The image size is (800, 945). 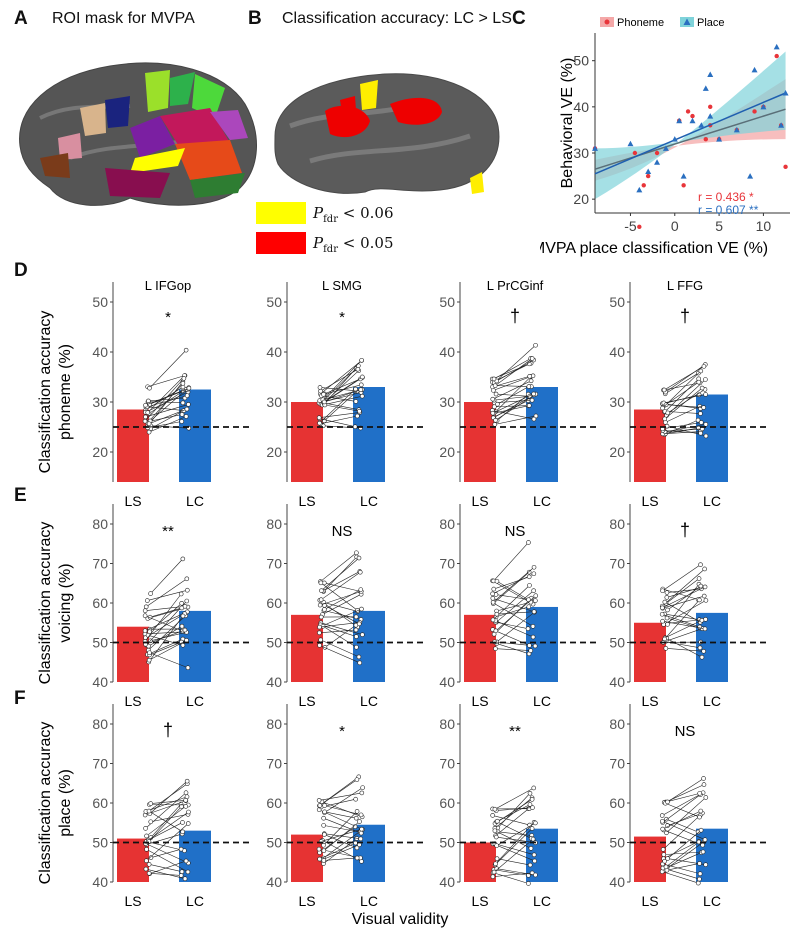 I want to click on x-tick-label: 5, so click(x=719, y=226).